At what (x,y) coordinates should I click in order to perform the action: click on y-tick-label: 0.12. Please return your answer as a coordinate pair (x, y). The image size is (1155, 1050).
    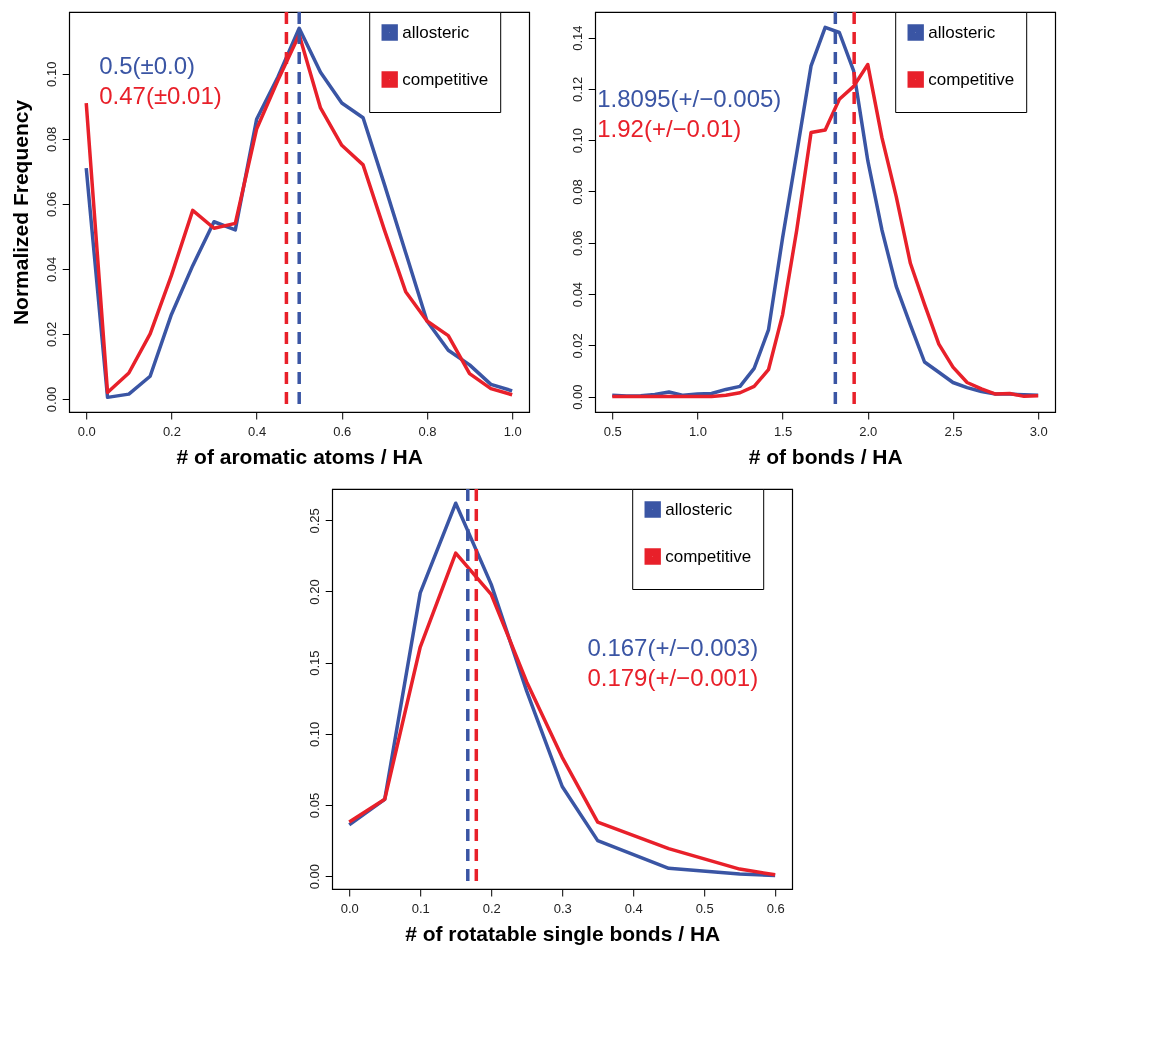
    Looking at the image, I should click on (577, 89).